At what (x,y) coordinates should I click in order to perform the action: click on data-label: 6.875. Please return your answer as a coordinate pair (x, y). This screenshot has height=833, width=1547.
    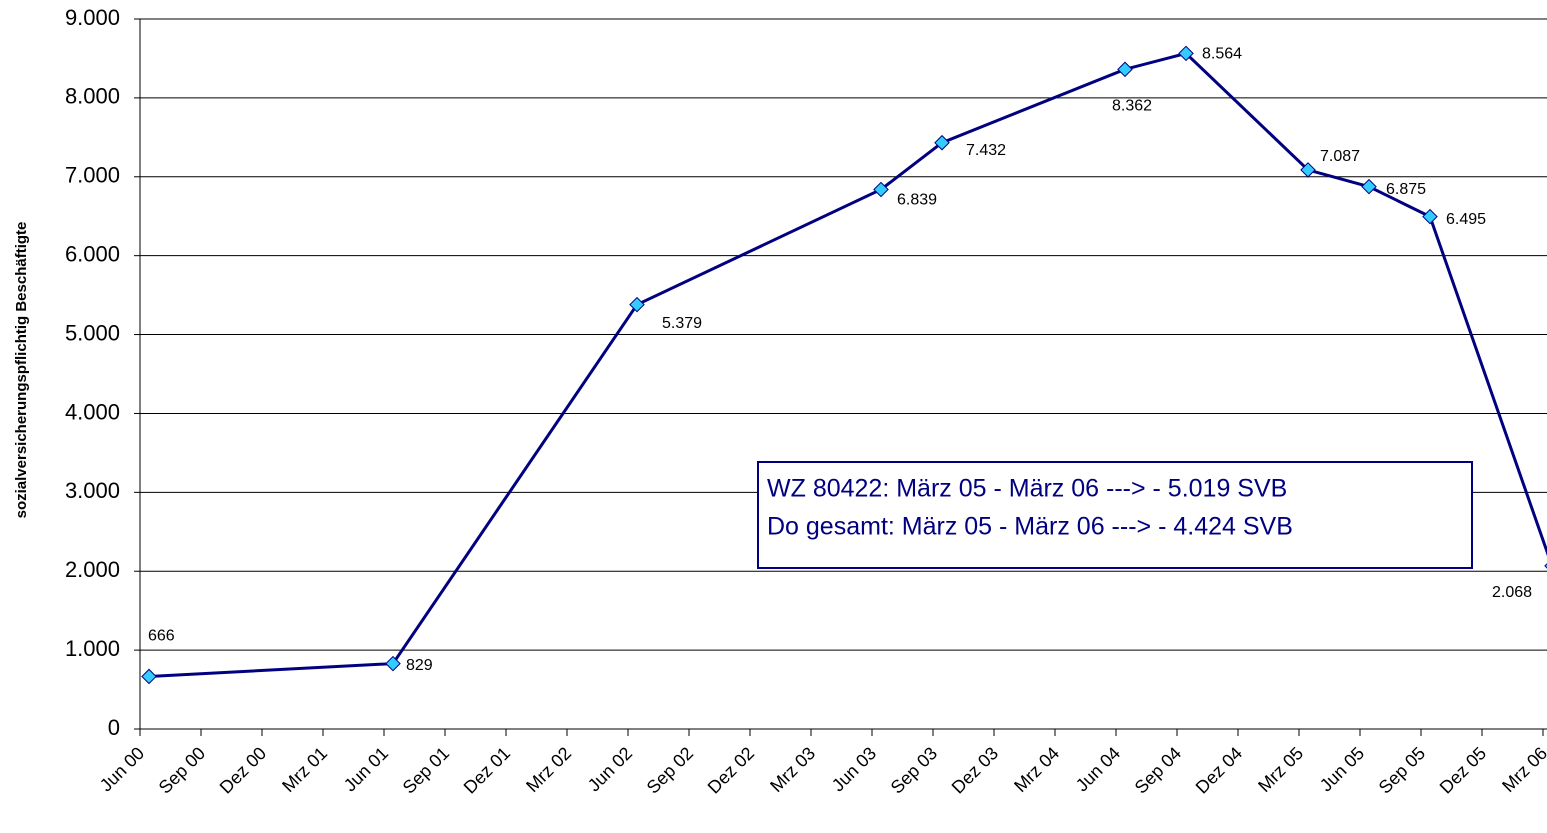
    Looking at the image, I should click on (1406, 189).